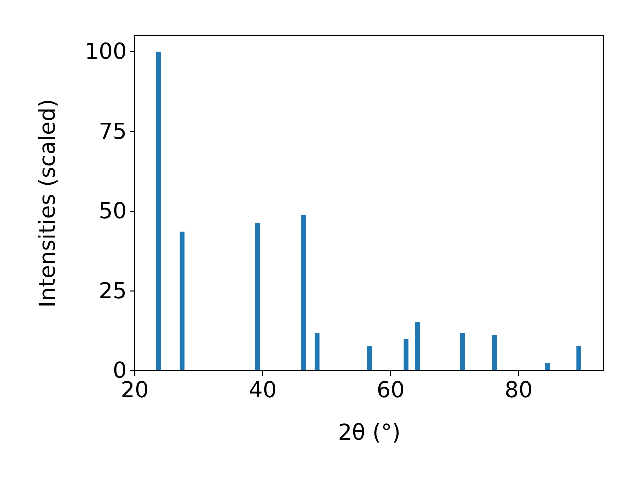  Describe the element at coordinates (518, 391) in the screenshot. I see `x-tick-label: 80` at that location.